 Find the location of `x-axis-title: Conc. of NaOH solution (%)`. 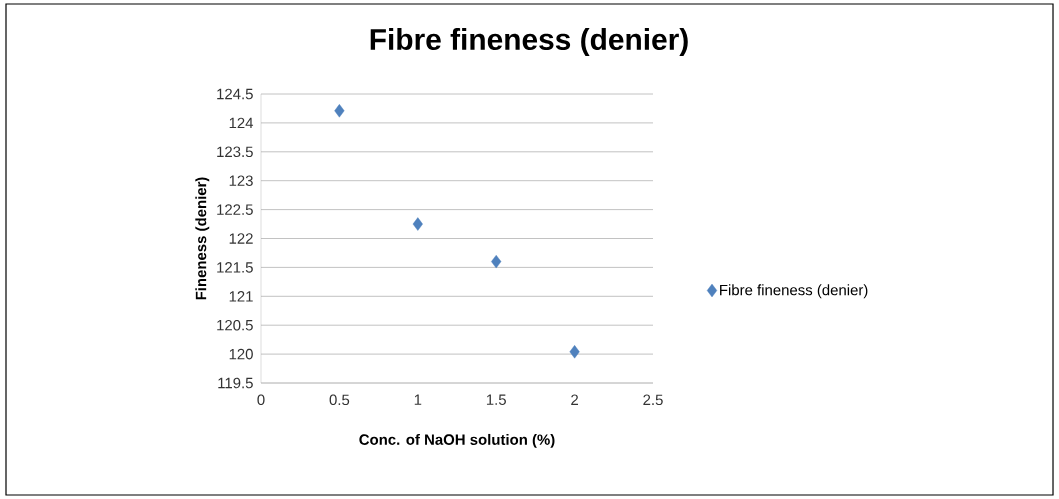

x-axis-title: Conc. of NaOH solution (%) is located at coordinates (457, 440).